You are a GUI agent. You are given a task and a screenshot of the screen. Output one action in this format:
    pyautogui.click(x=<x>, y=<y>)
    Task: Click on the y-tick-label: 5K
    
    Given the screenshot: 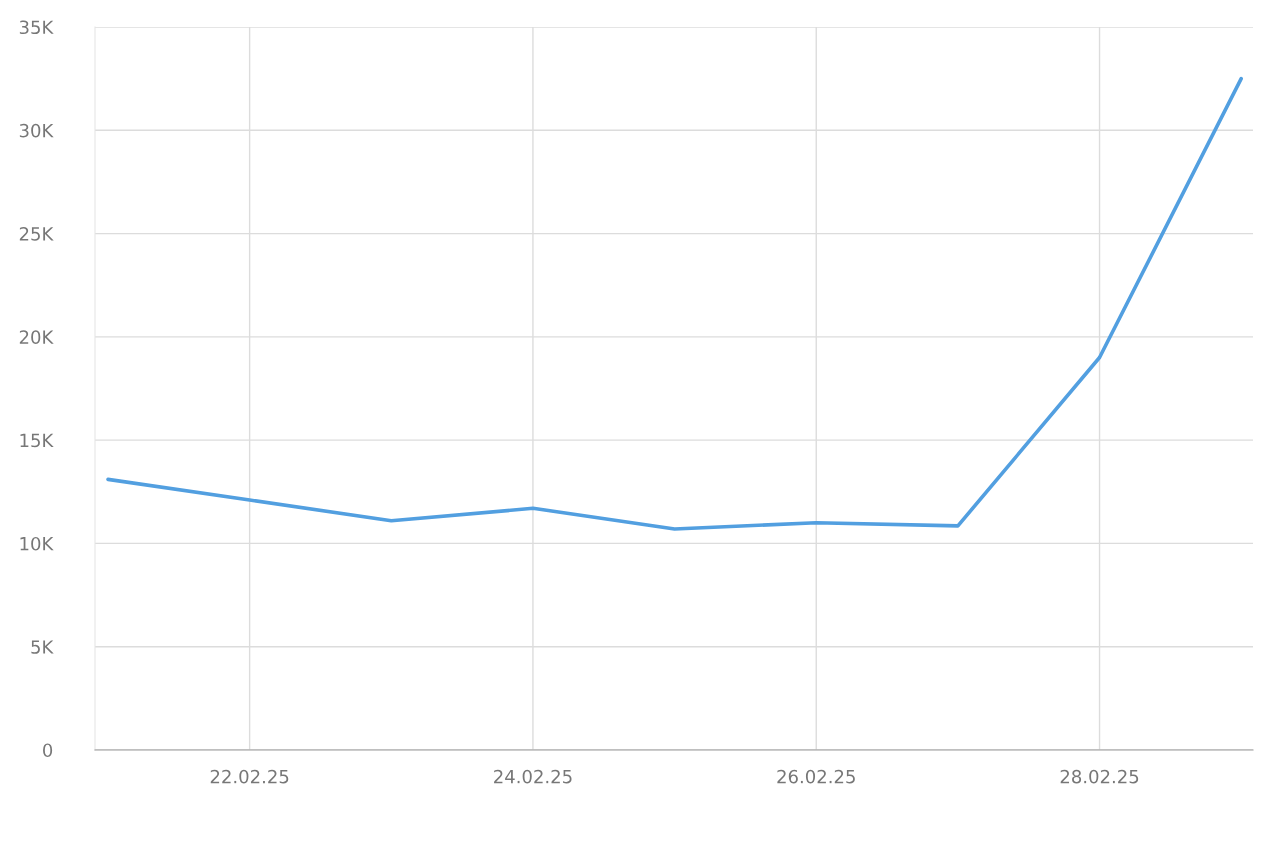 What is the action you would take?
    pyautogui.click(x=42, y=647)
    